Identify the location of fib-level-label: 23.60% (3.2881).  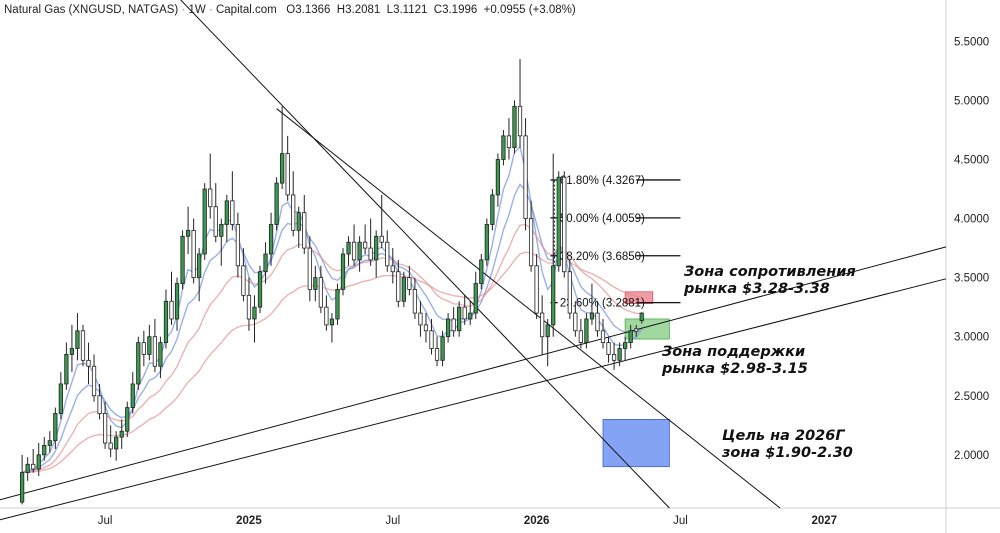
(602, 304).